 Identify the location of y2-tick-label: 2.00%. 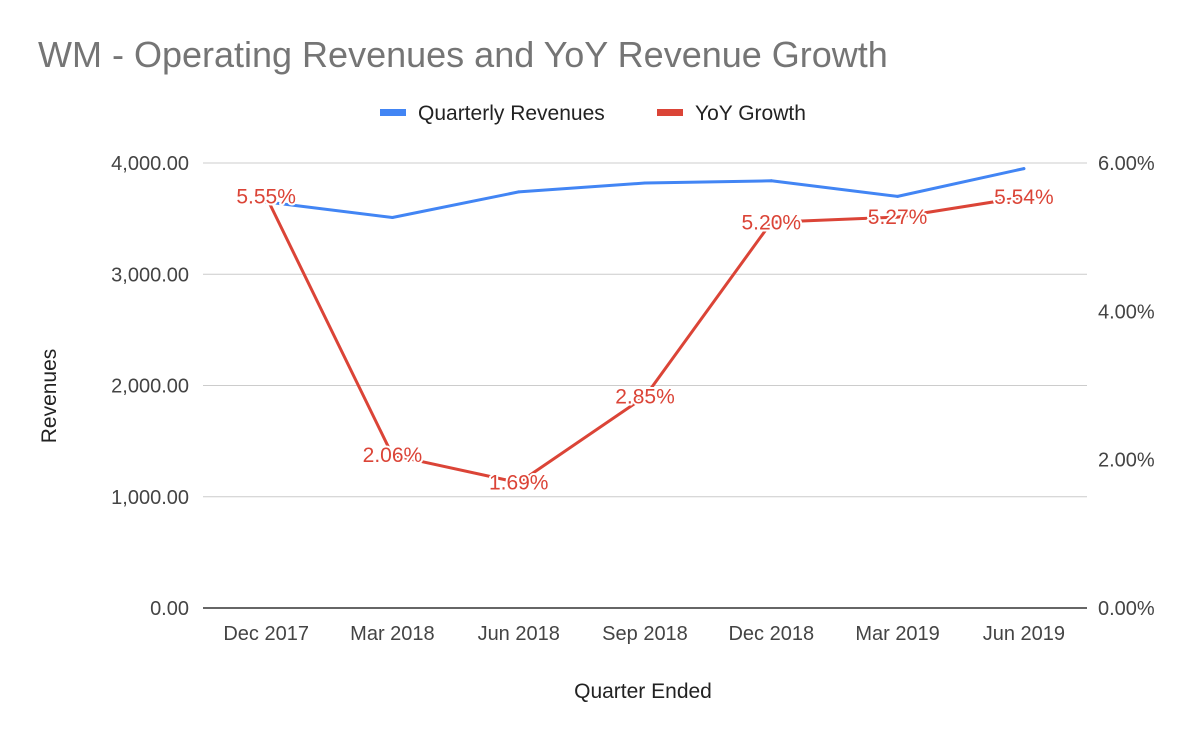
(1126, 461).